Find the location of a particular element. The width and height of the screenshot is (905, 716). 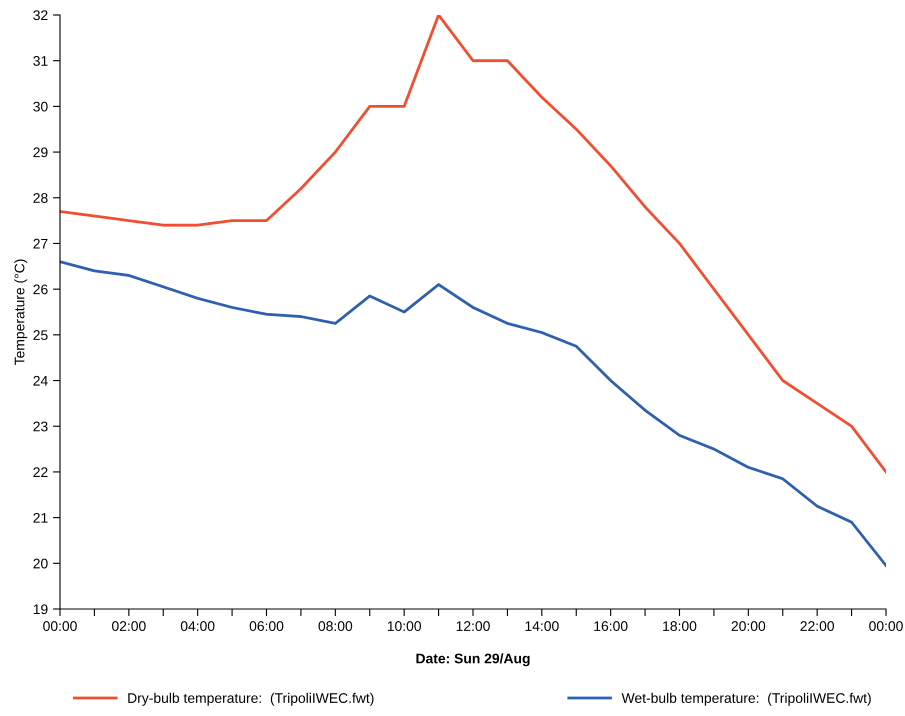

x-tick-label: 18:00 is located at coordinates (679, 626).